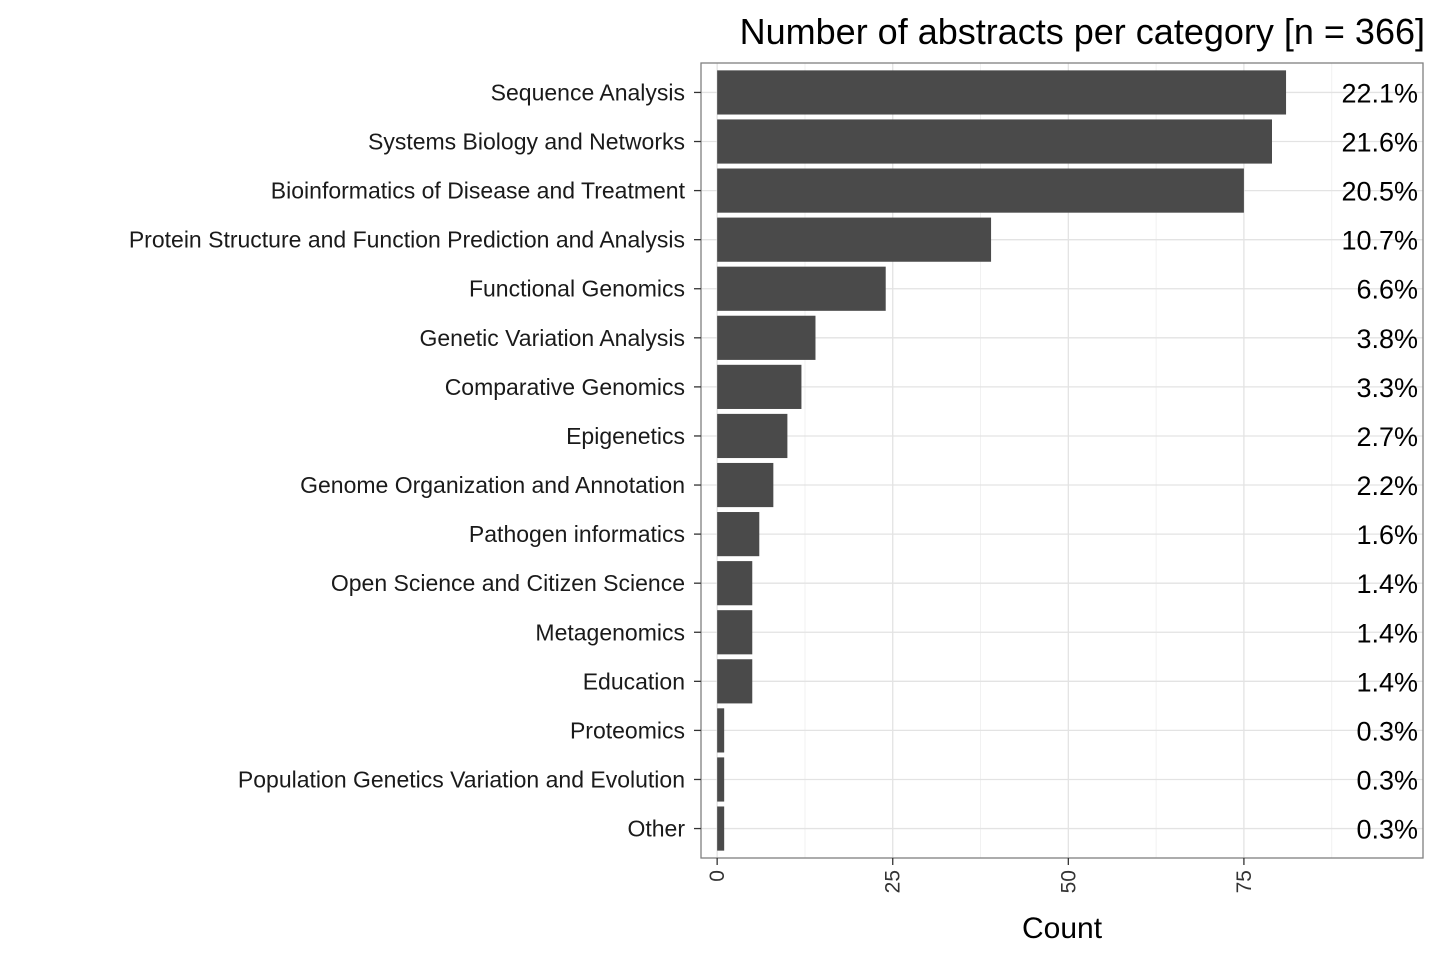 Image resolution: width=1440 pixels, height=960 pixels. Describe the element at coordinates (1387, 535) in the screenshot. I see `data-label: 1.6%` at that location.